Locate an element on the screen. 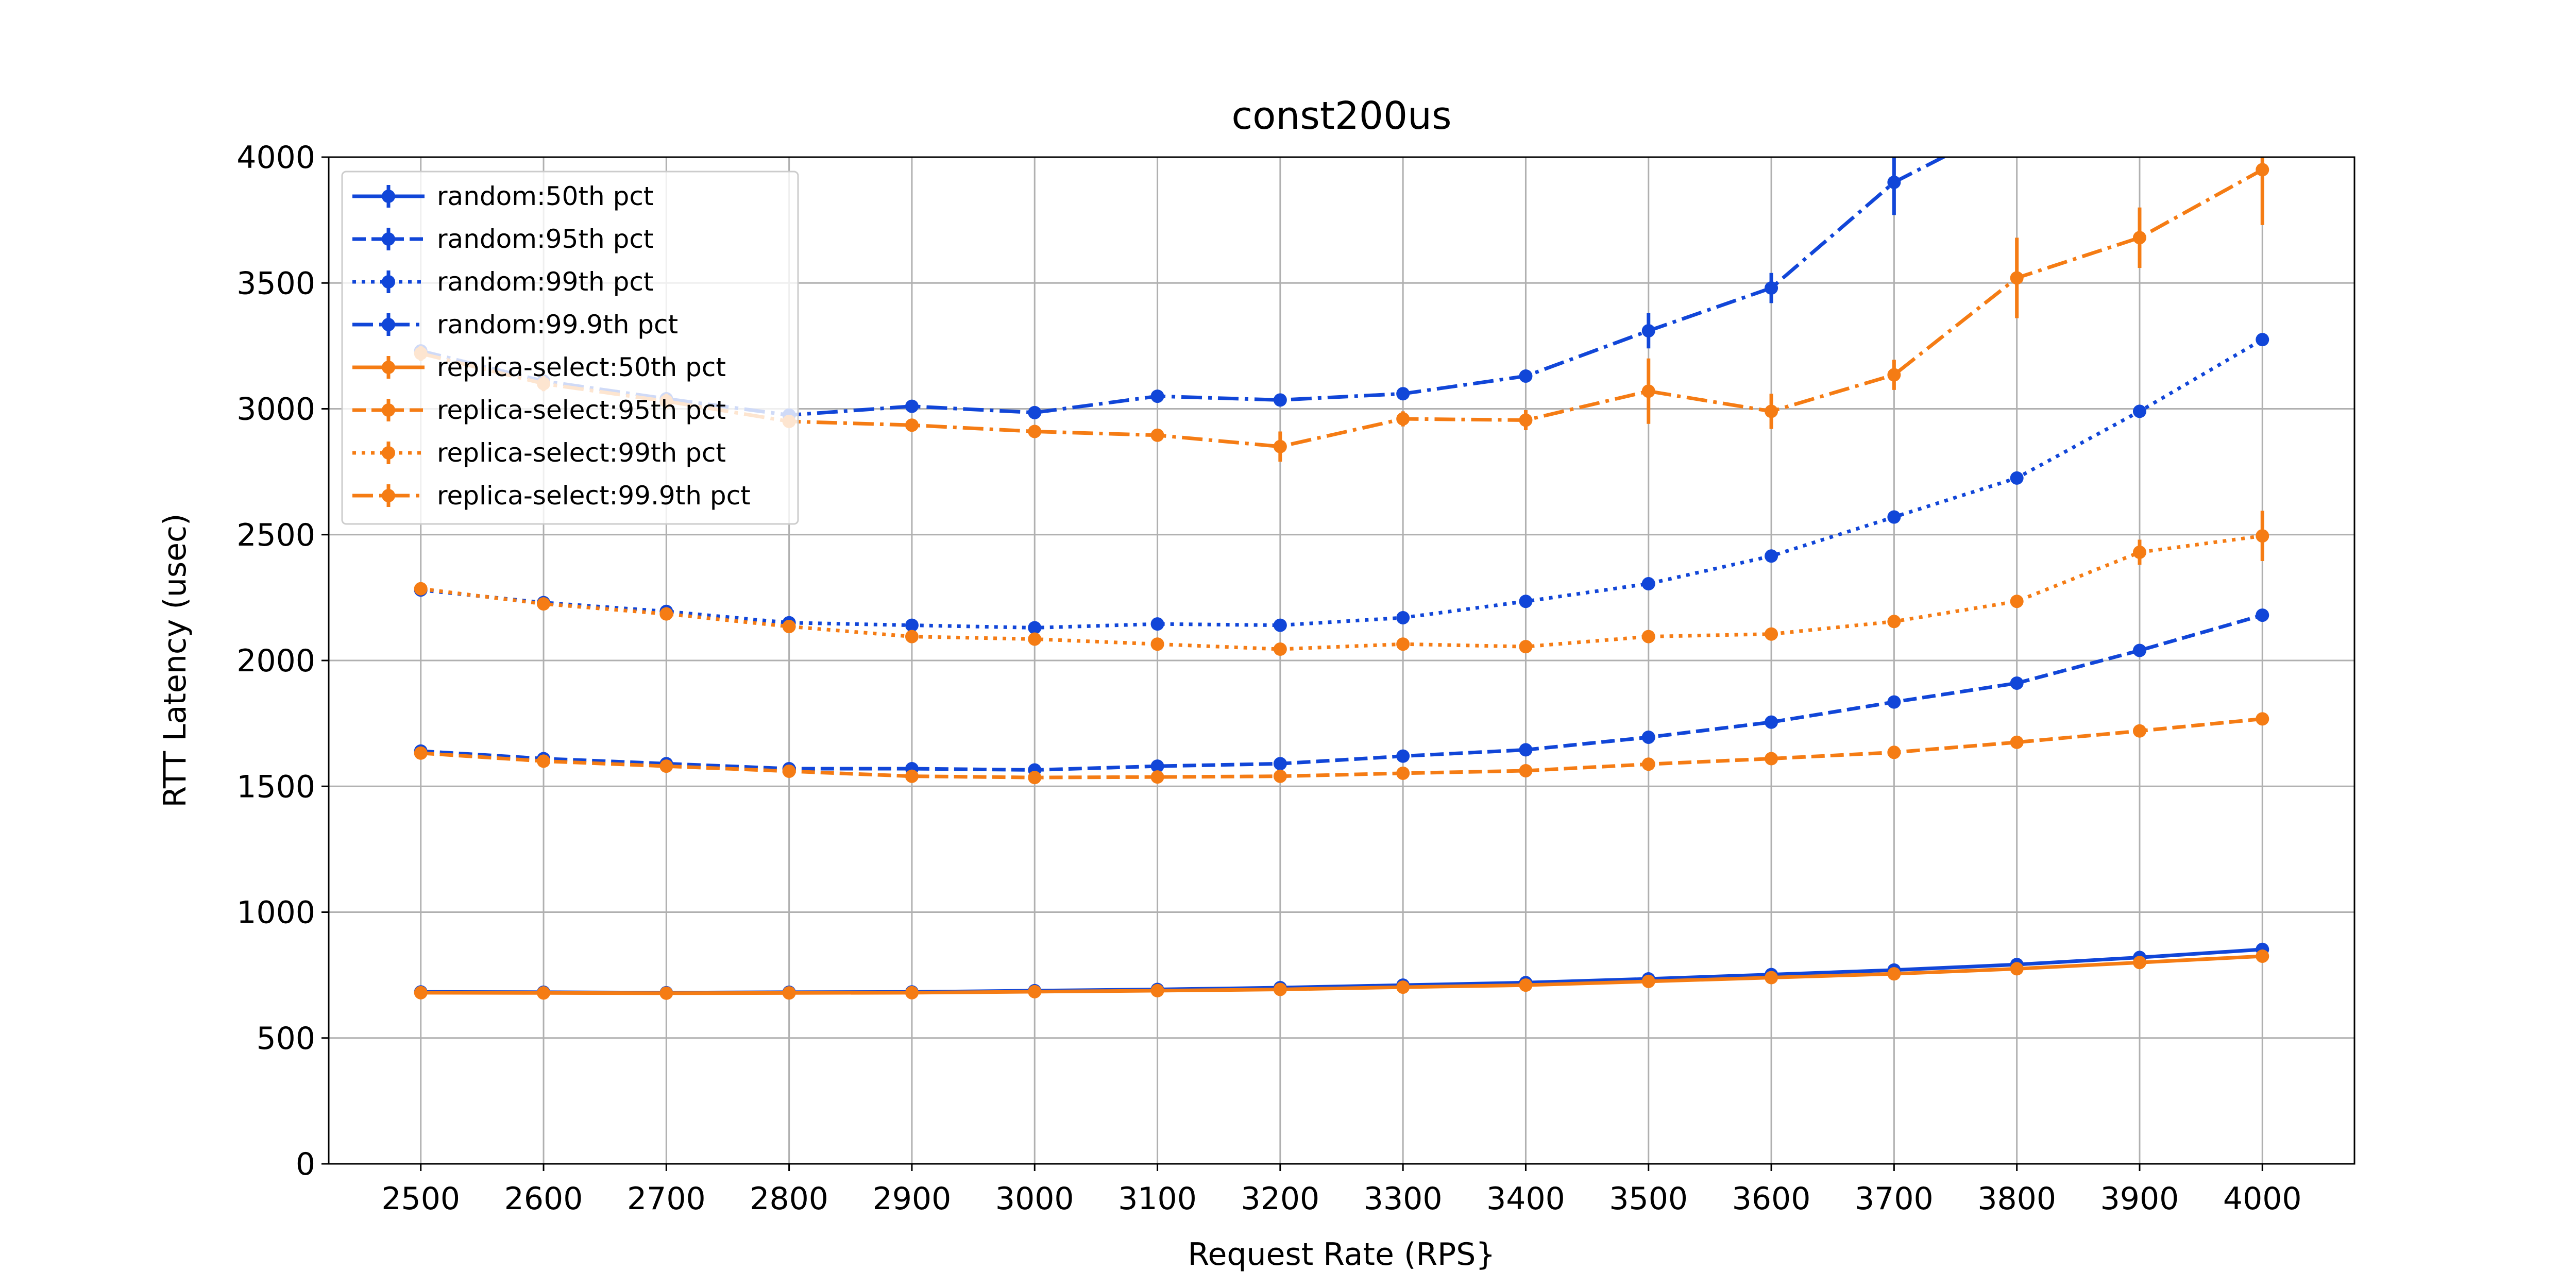 This screenshot has height=1288, width=2576. x-tick-label: 2600 is located at coordinates (543, 1199).